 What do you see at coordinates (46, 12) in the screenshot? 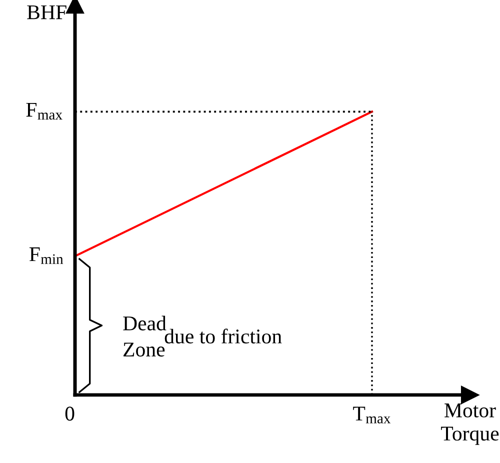
I see `y-axis-title: BHF` at bounding box center [46, 12].